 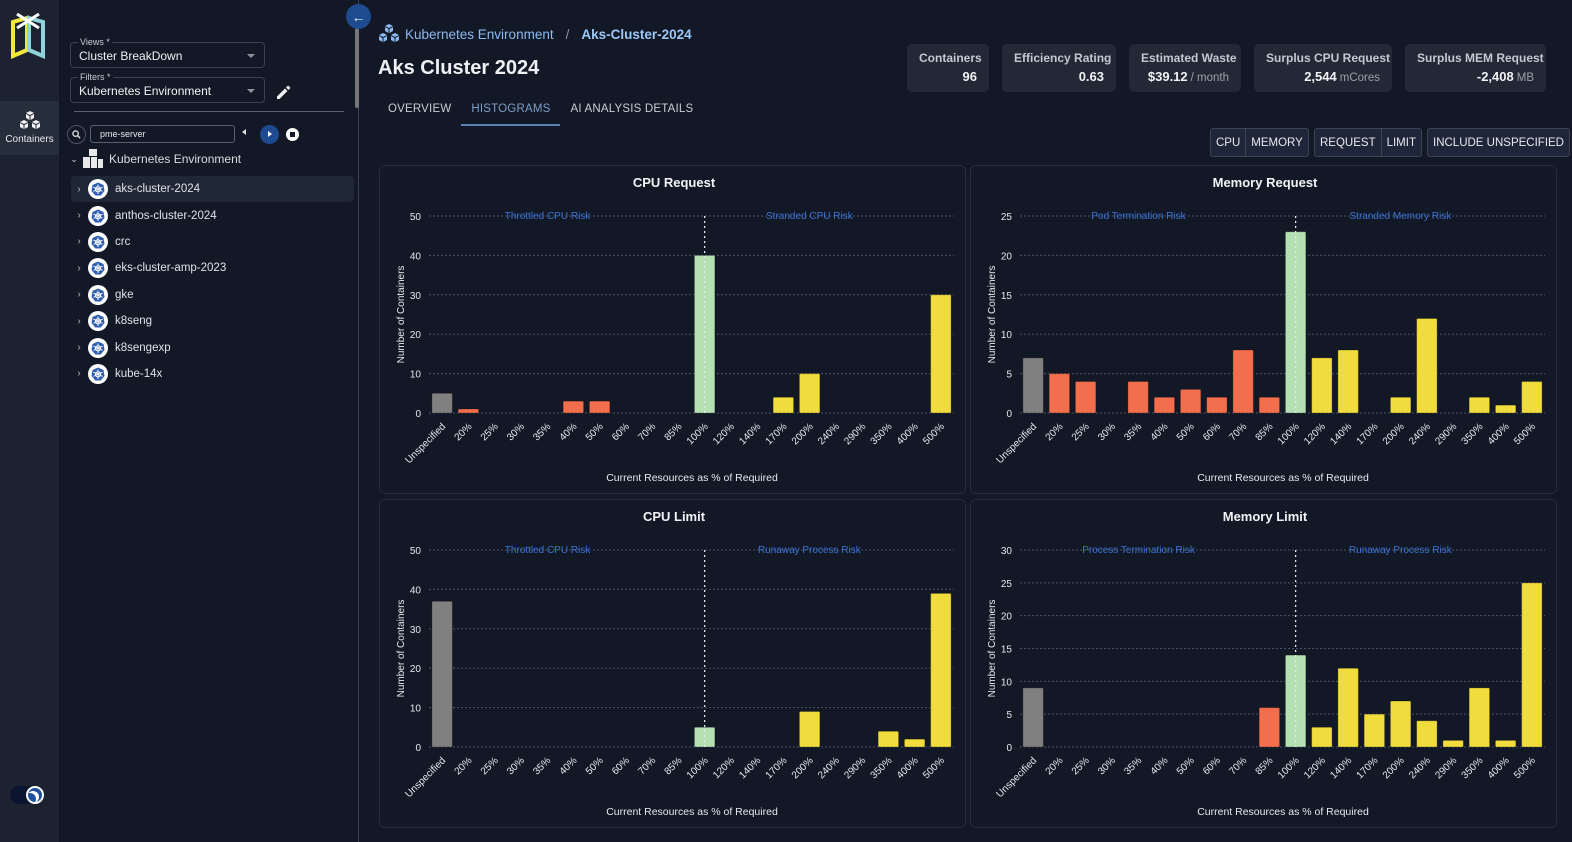 What do you see at coordinates (212, 215) in the screenshot?
I see `tree-item: › anthos-cluster-2024` at bounding box center [212, 215].